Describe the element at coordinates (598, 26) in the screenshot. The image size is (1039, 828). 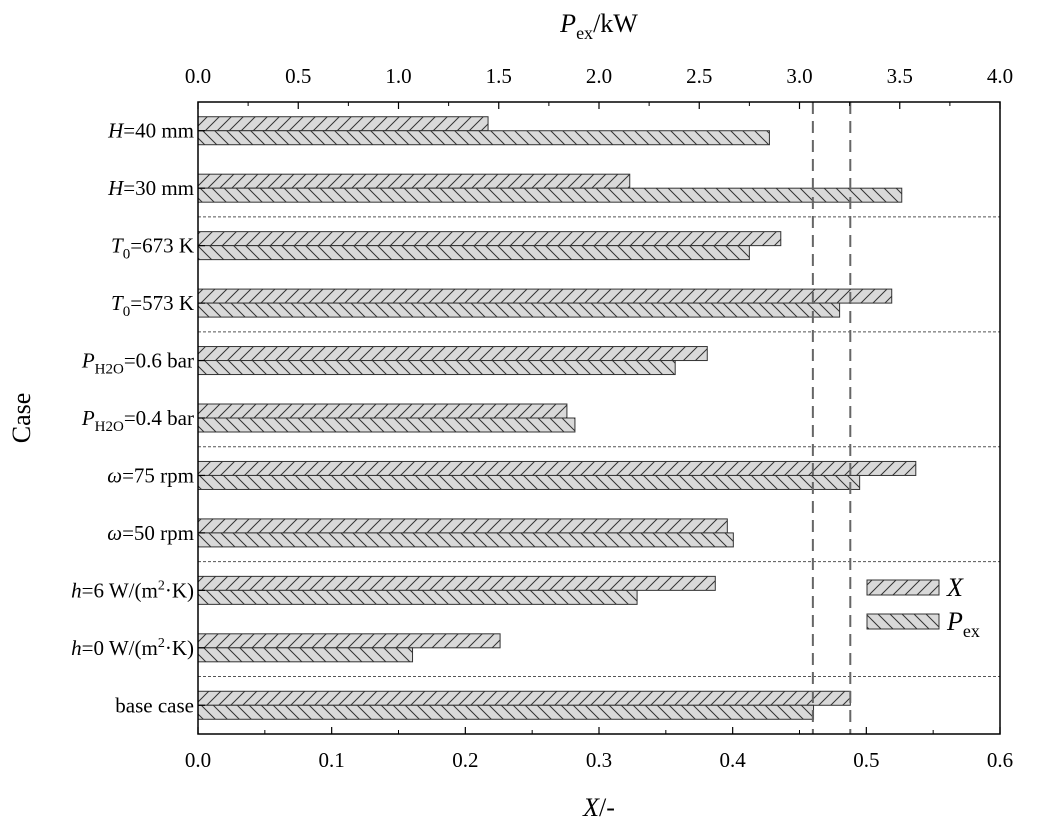
I see `x-axis-title-top: Pex/kW` at that location.